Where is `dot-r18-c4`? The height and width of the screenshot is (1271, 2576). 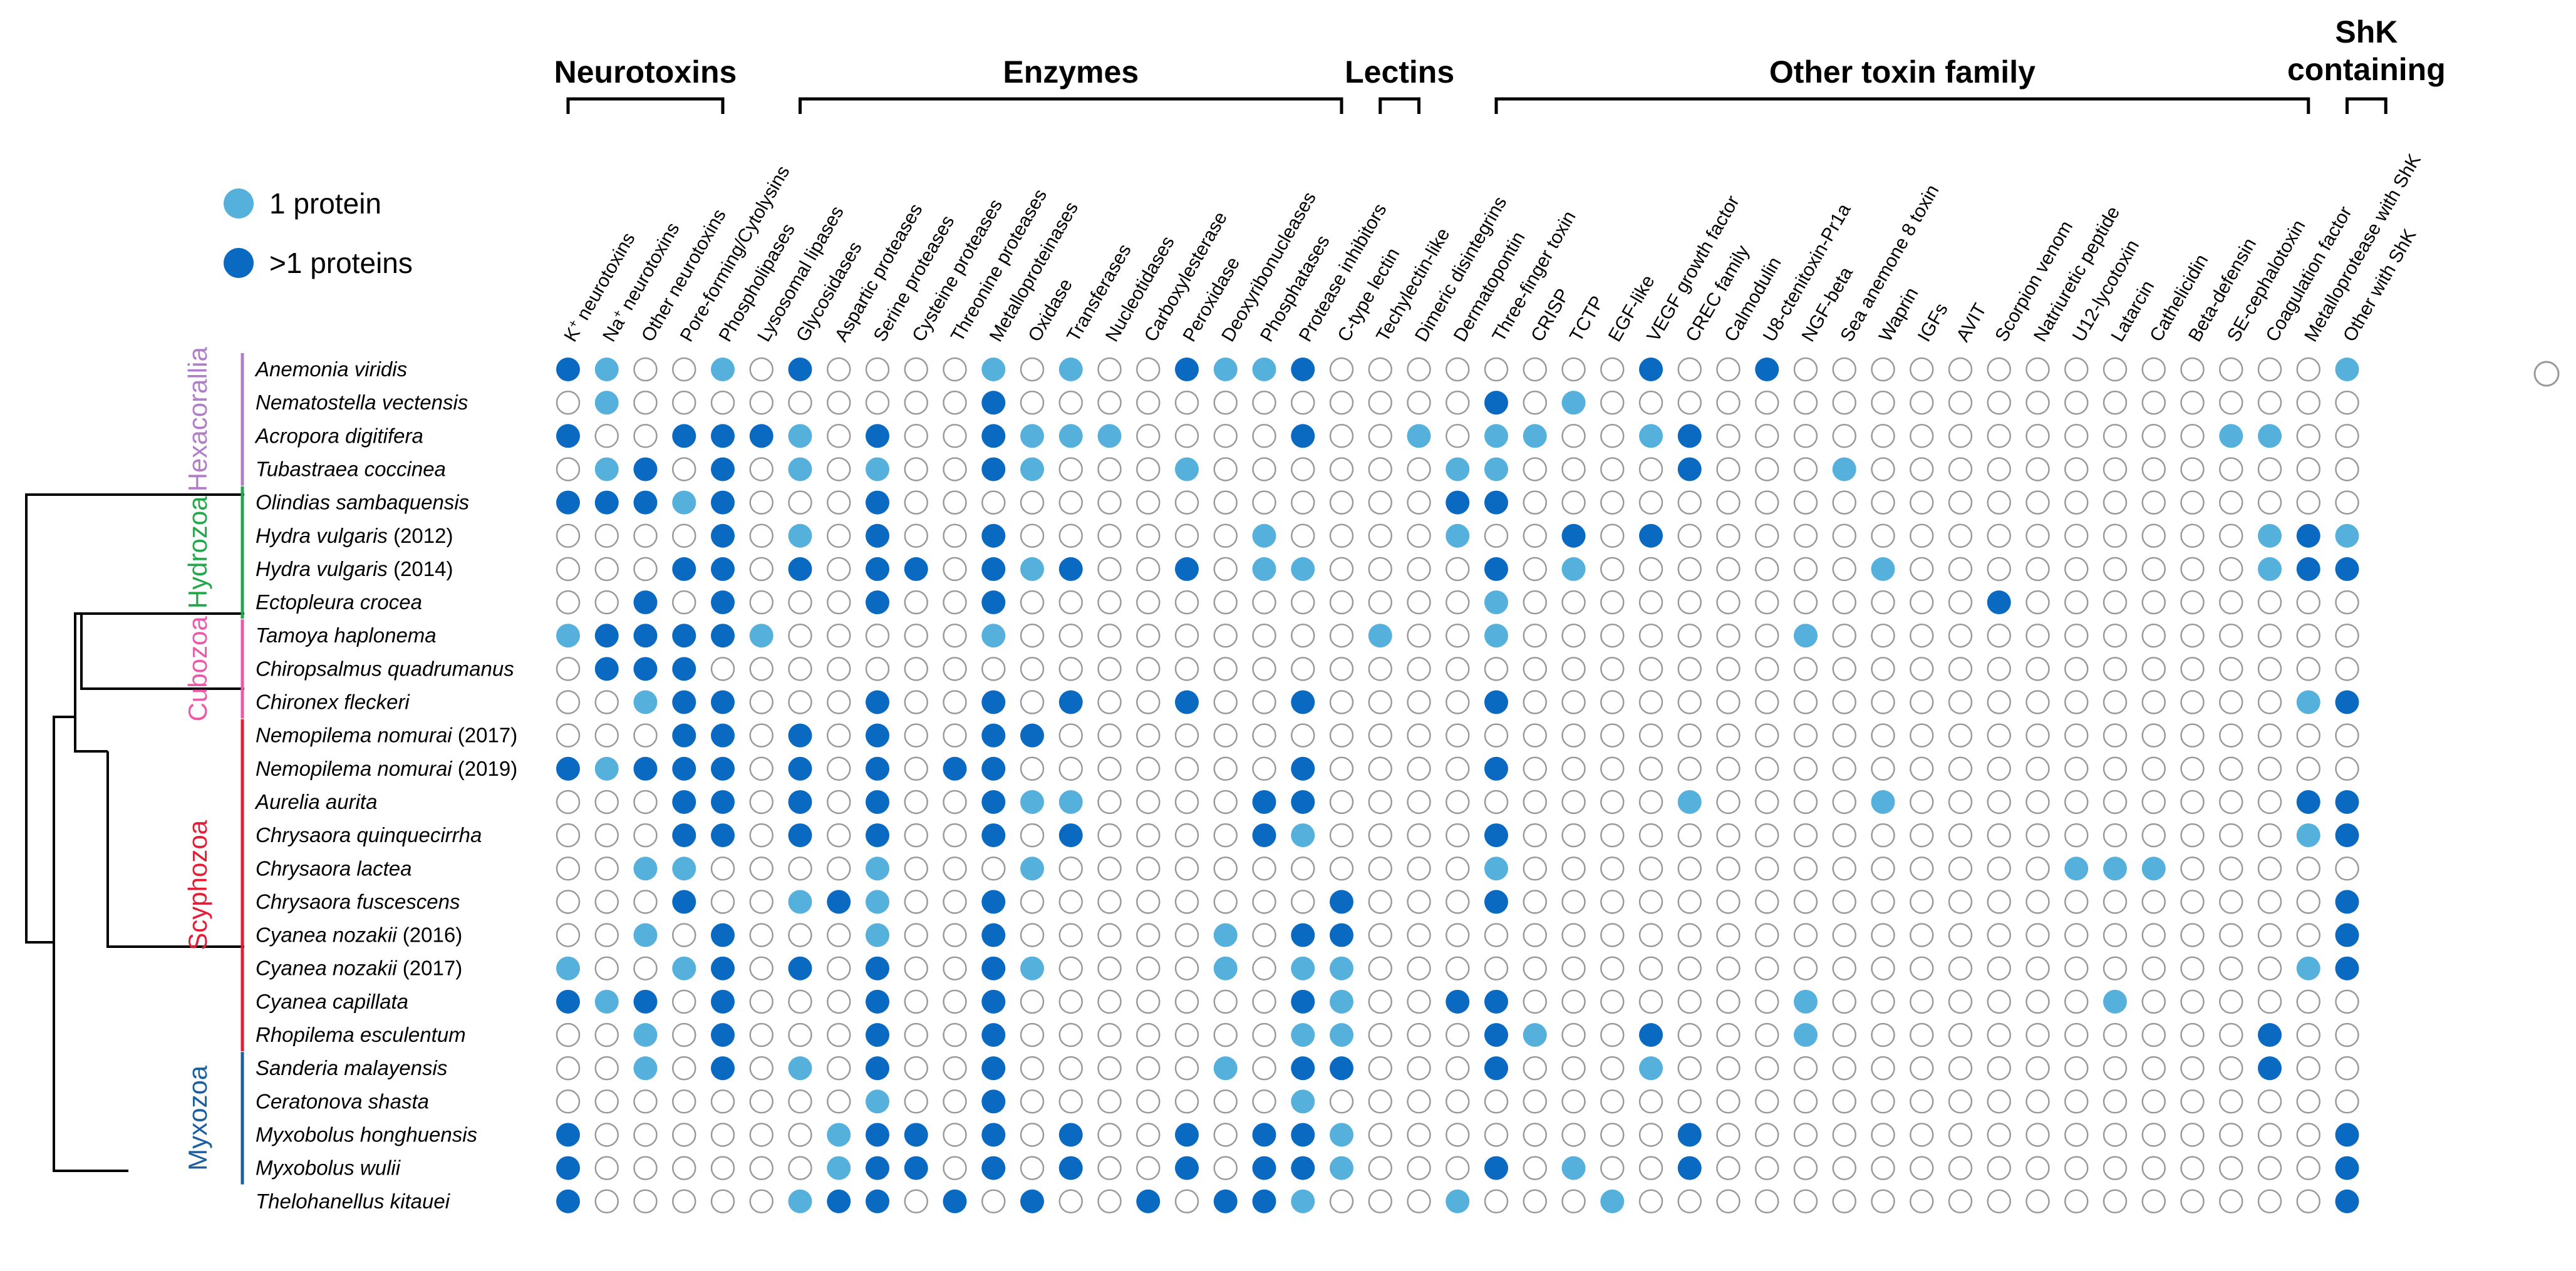
dot-r18-c4 is located at coordinates (723, 968).